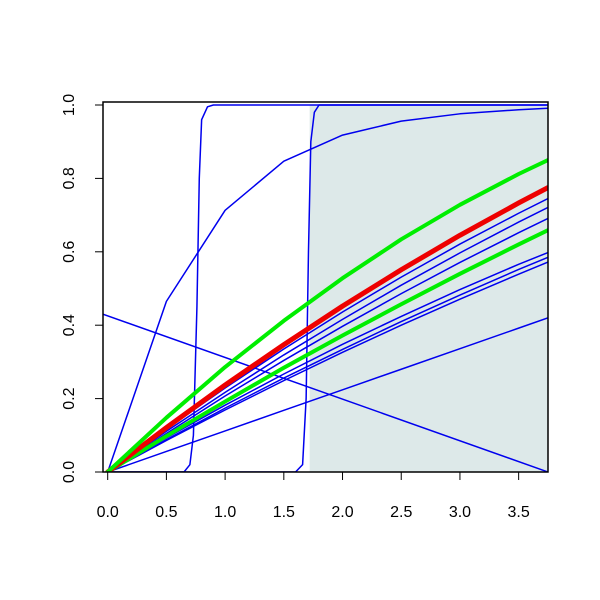  I want to click on x-tick-label: 1.5, so click(284, 512).